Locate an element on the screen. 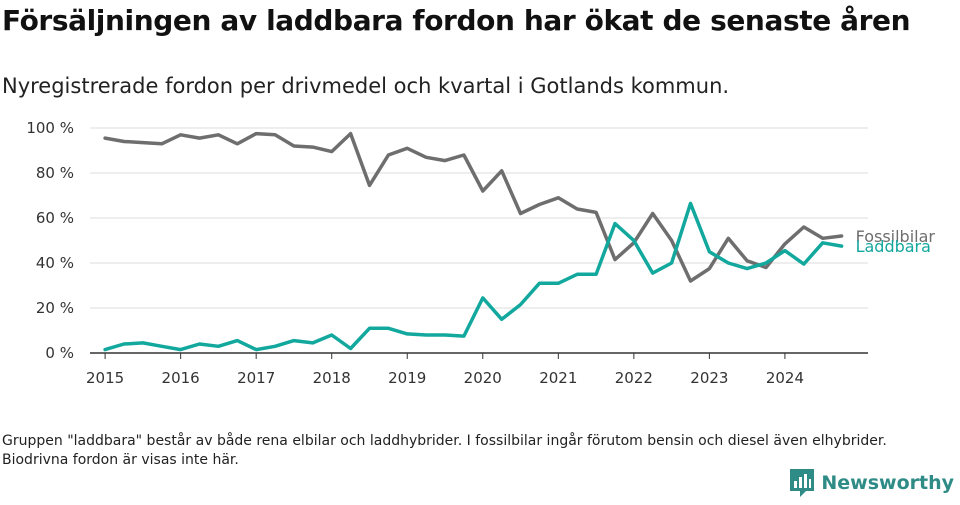  x-axis: 2015 2016 2017 2018 2019 2020 2021 2022 2023 2024 is located at coordinates (477, 369).